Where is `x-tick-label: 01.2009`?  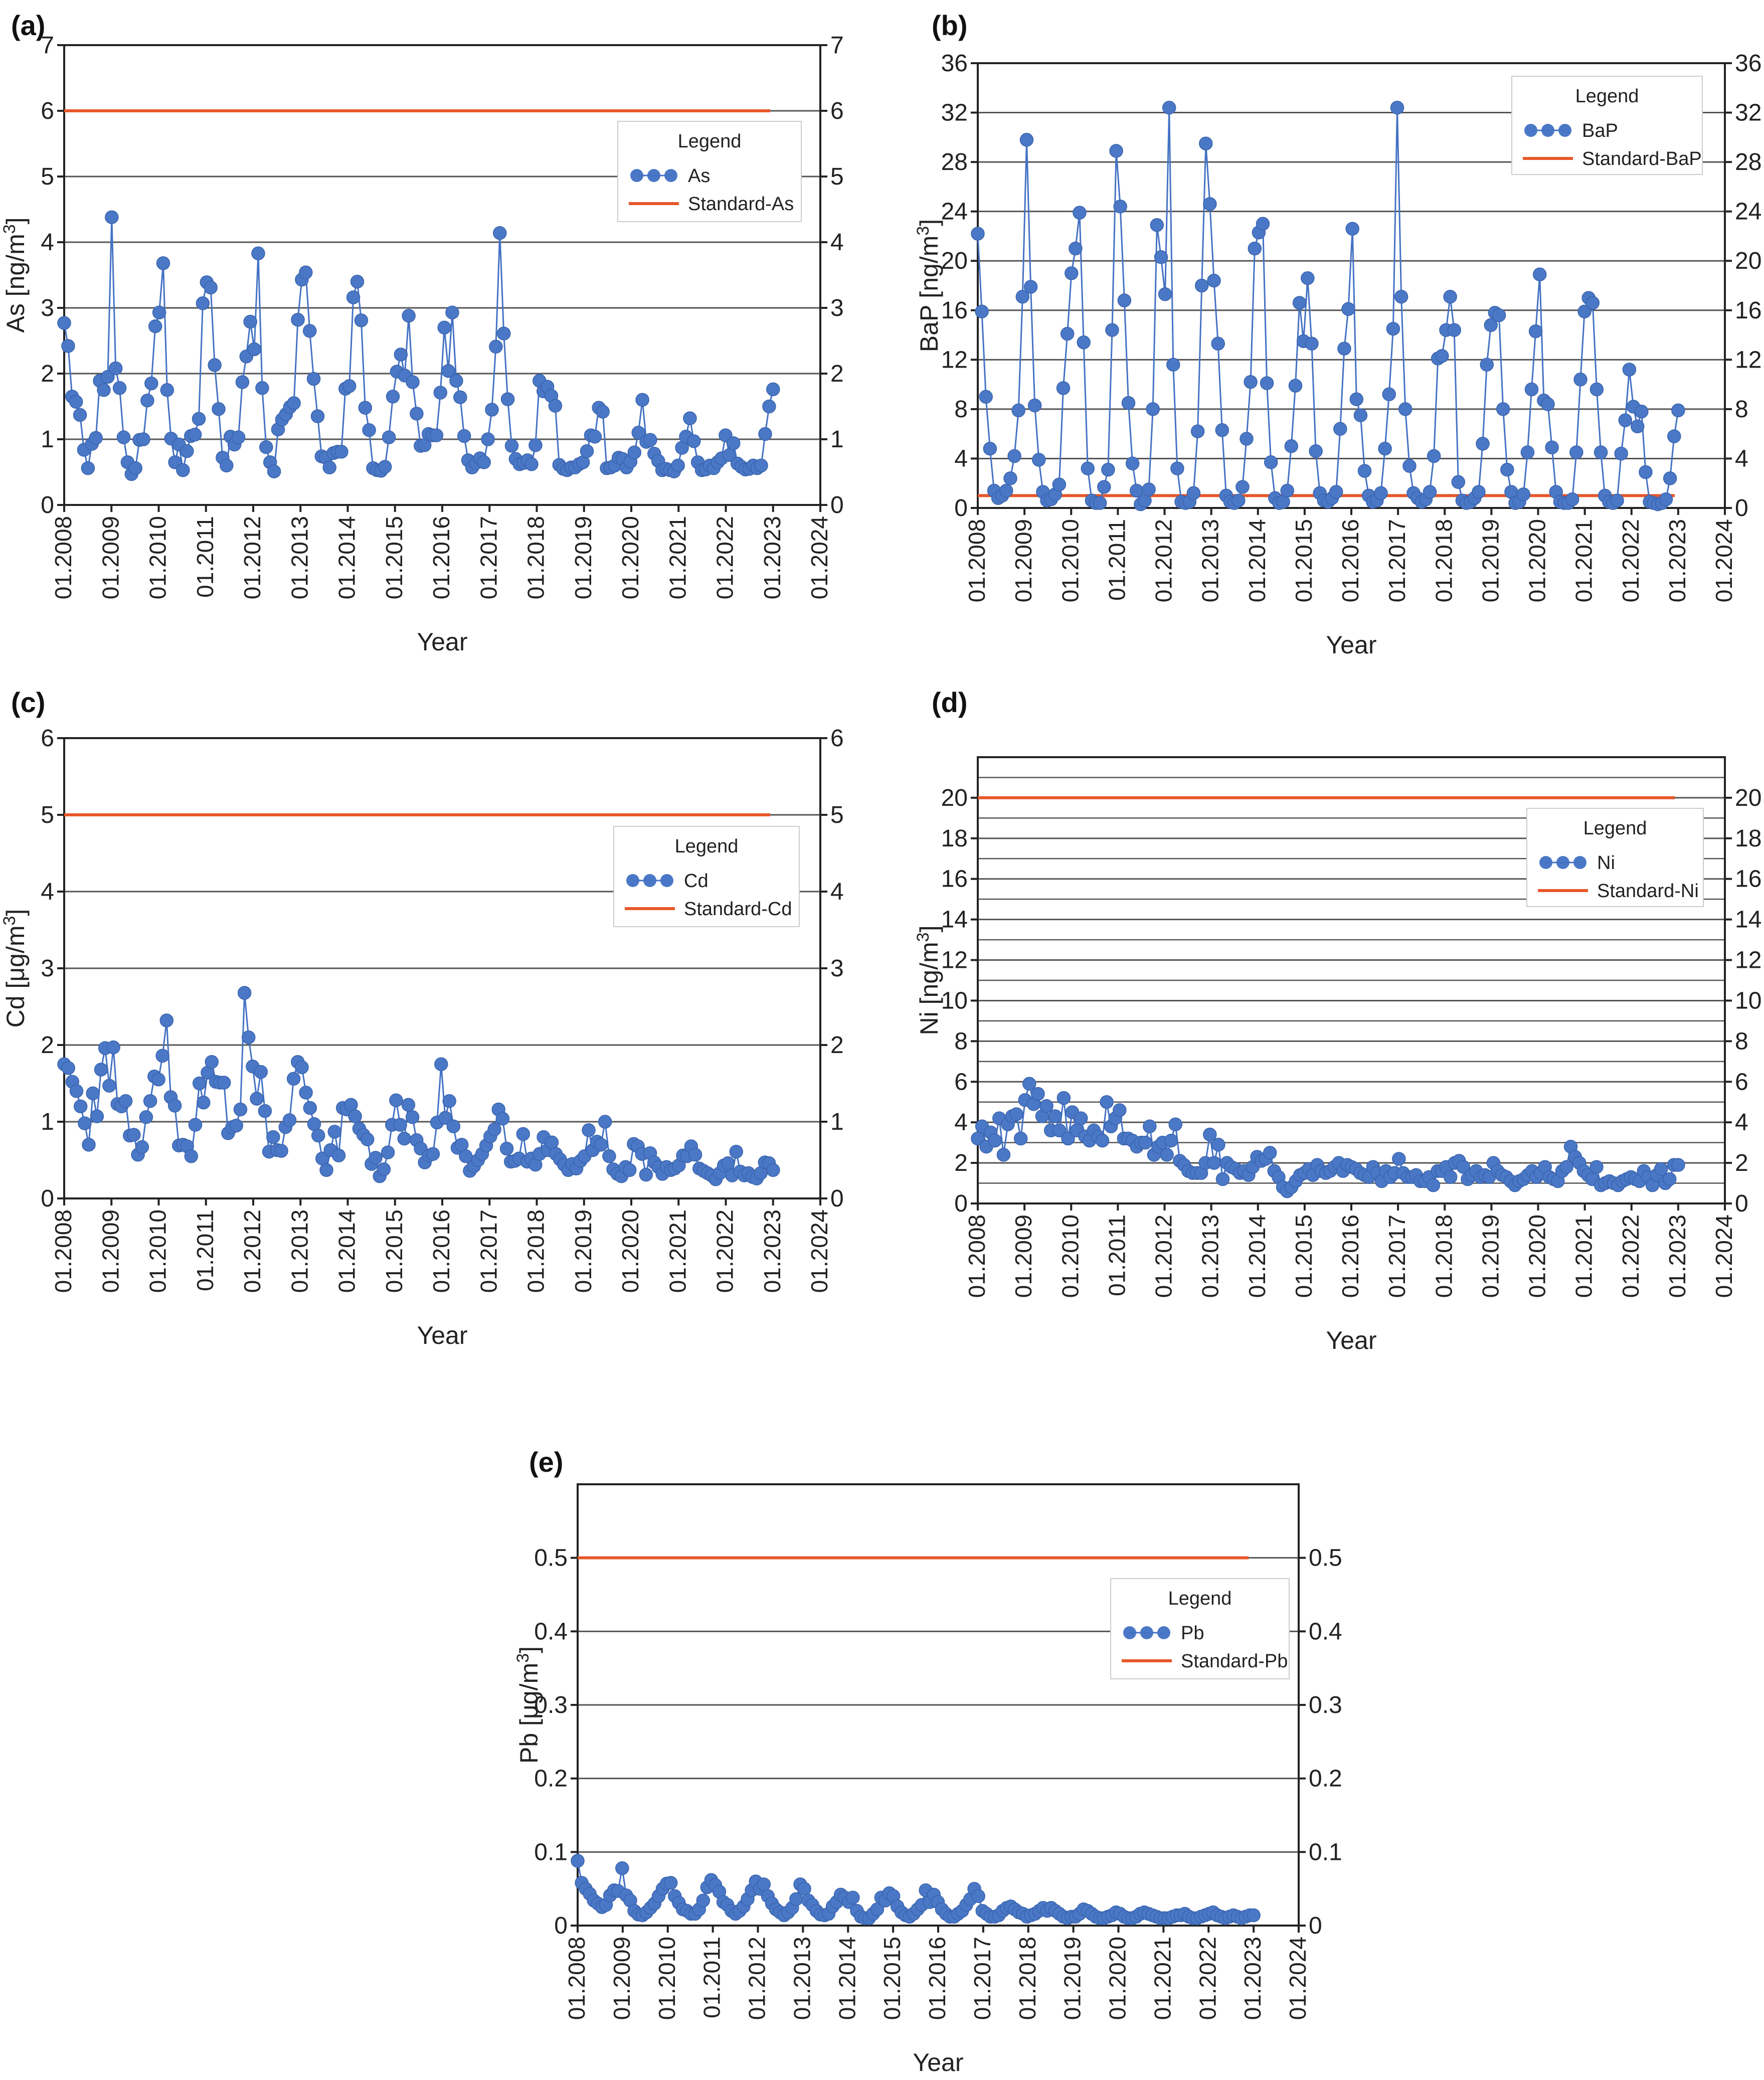
x-tick-label: 01.2009 is located at coordinates (110, 557).